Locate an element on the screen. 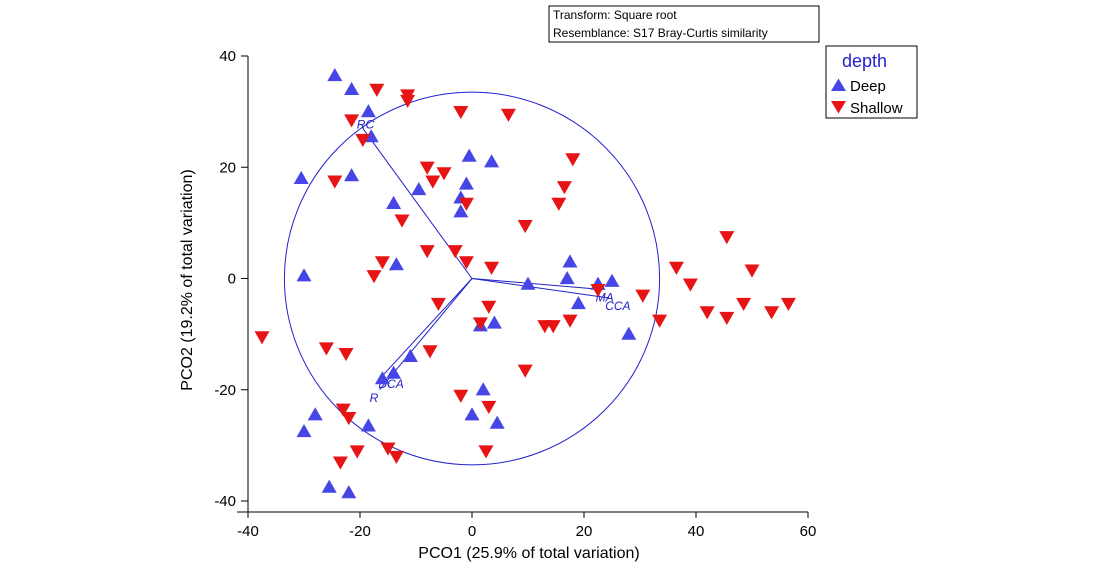 The image size is (1093, 570). x-axis-title: PCO1 (25.9% of total variation) is located at coordinates (528, 553).